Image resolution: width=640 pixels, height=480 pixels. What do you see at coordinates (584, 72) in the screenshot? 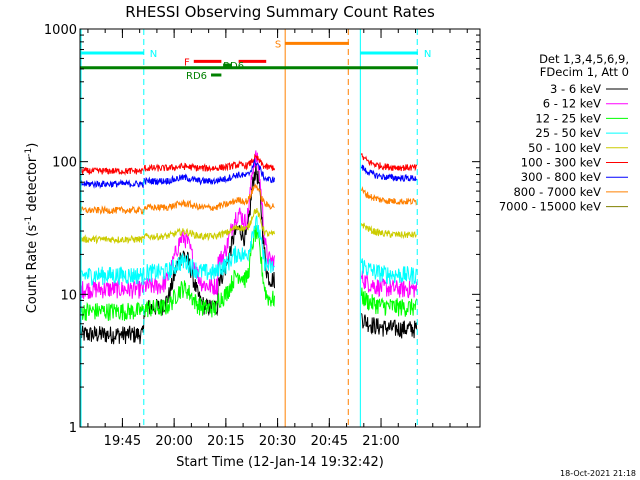
I see `legend-header: FDecim 1, Att 0` at bounding box center [584, 72].